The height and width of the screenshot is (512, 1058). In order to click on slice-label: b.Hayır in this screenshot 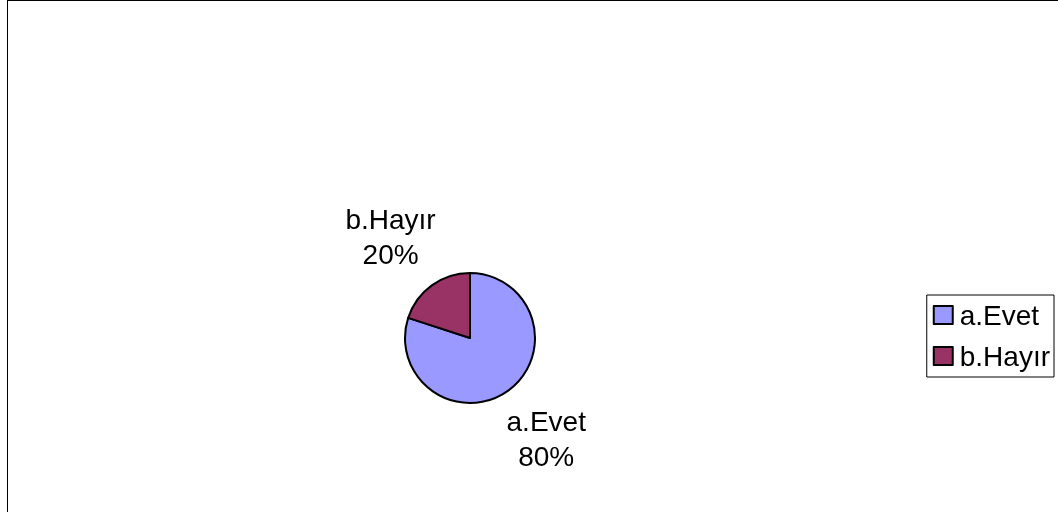, I will do `click(390, 219)`.